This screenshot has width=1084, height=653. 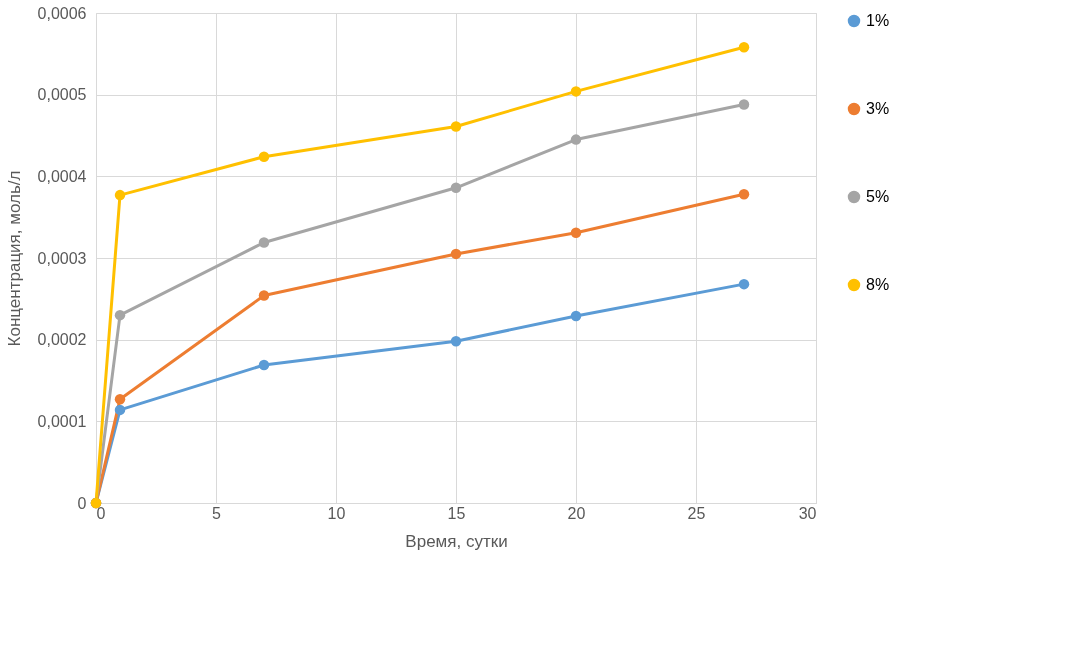 I want to click on y-tick-label: 0,0004, so click(x=62, y=176).